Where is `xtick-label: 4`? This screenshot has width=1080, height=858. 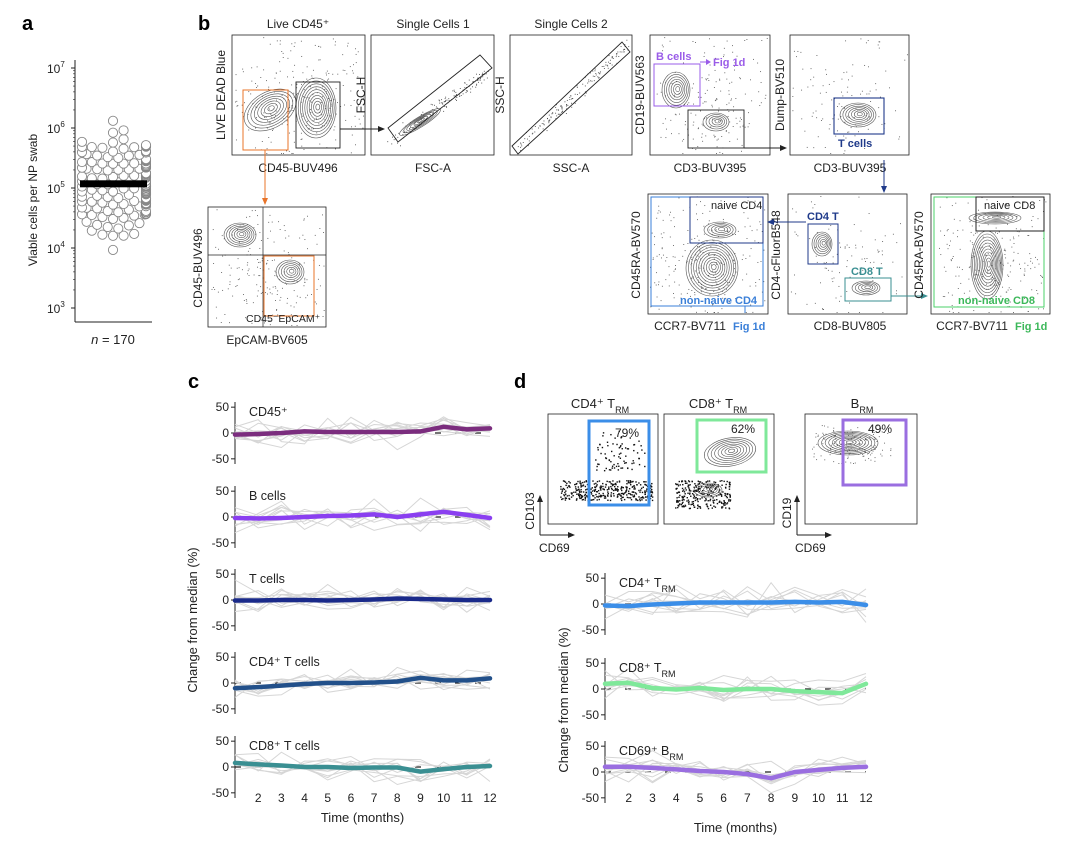
xtick-label: 4 is located at coordinates (304, 798).